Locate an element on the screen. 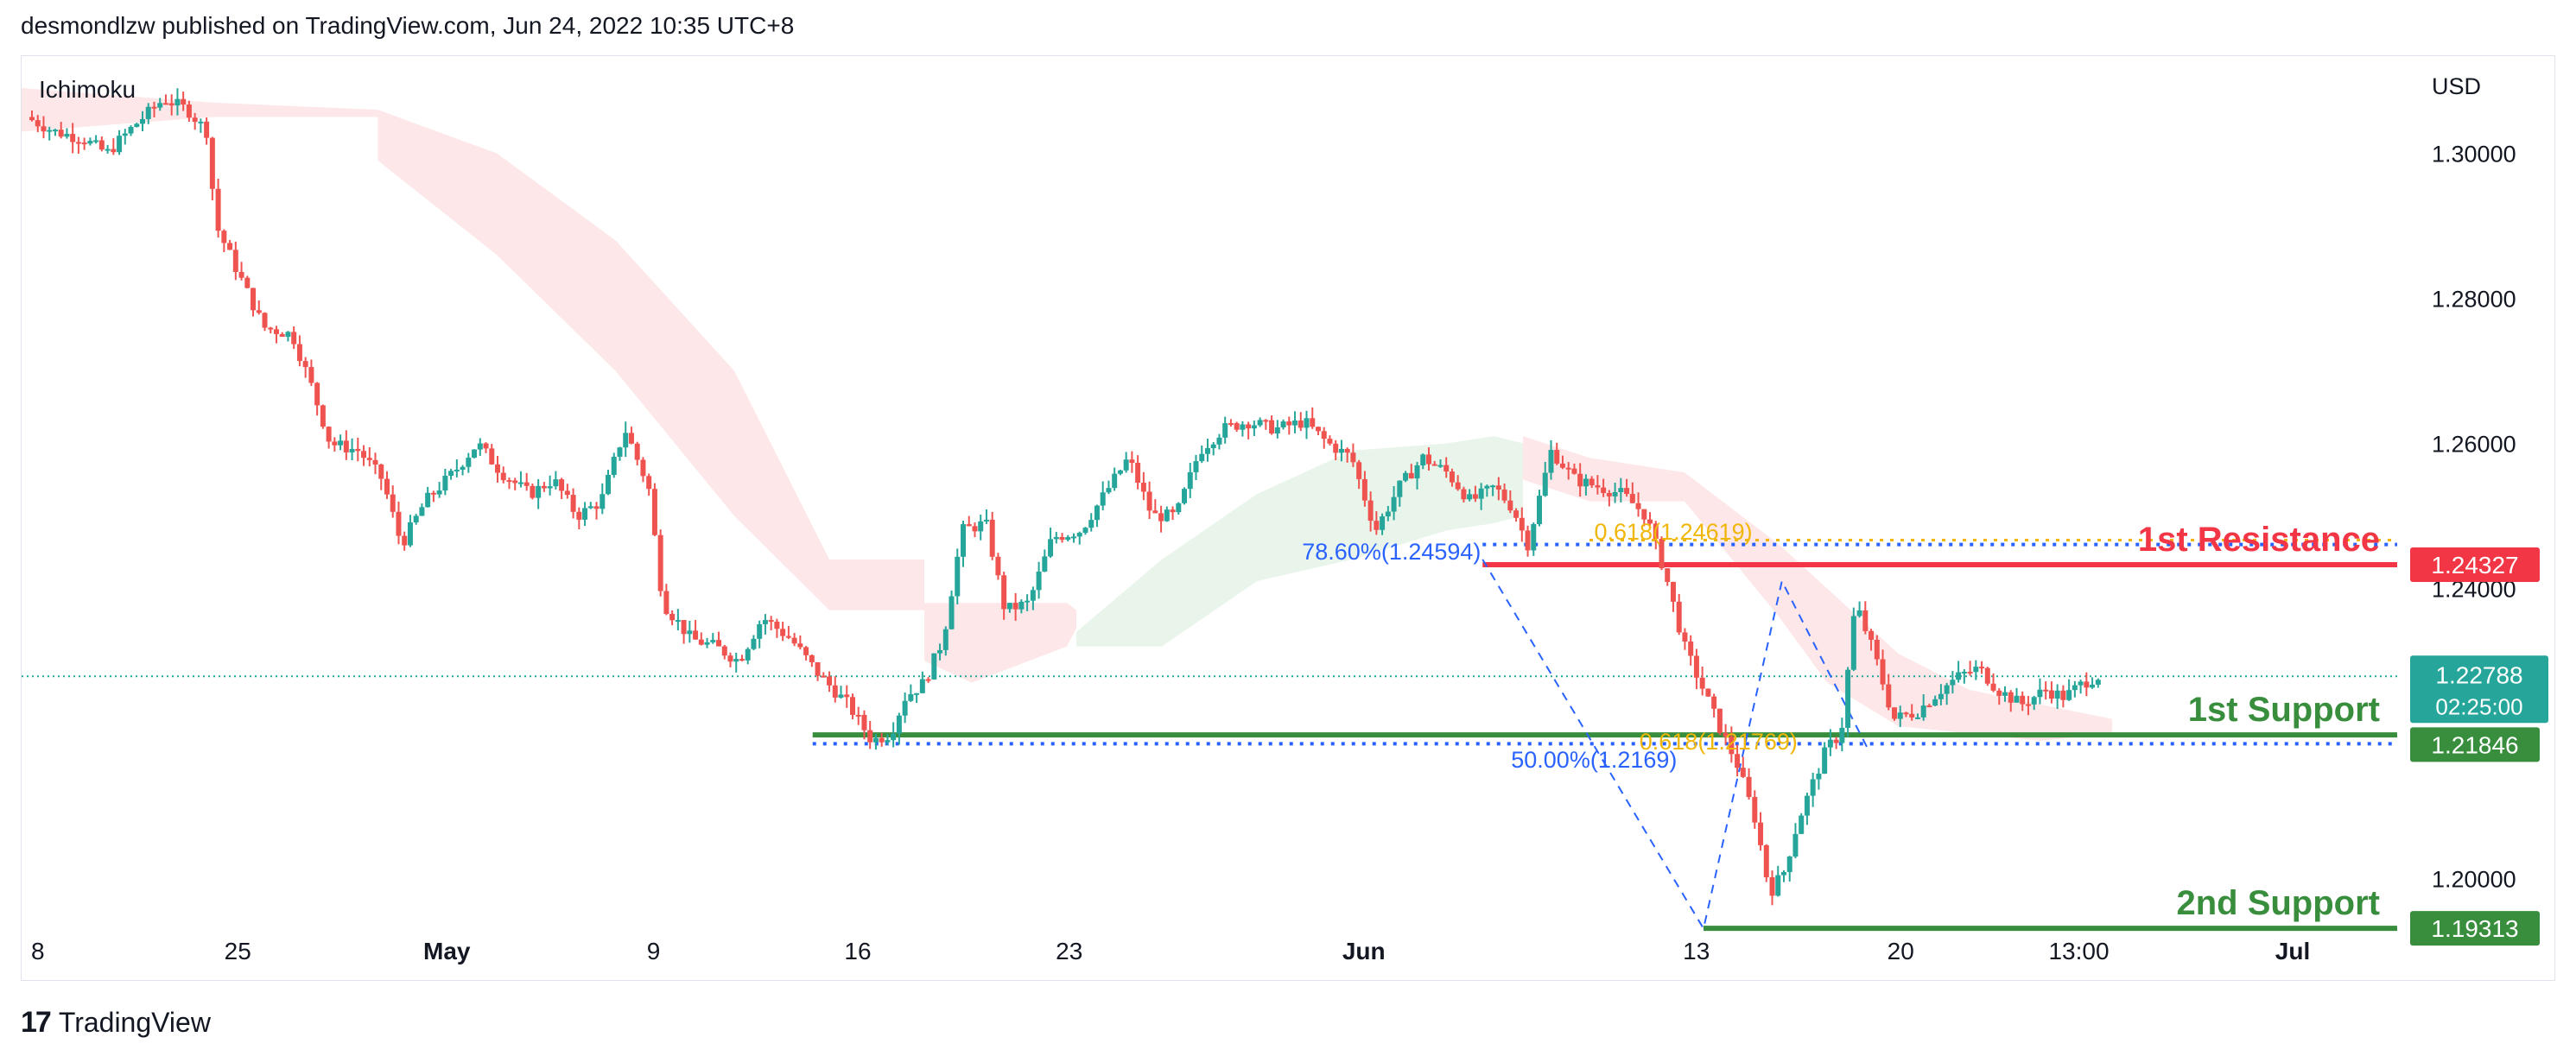 Image resolution: width=2576 pixels, height=1056 pixels. x-tick-label: 16 is located at coordinates (857, 951).